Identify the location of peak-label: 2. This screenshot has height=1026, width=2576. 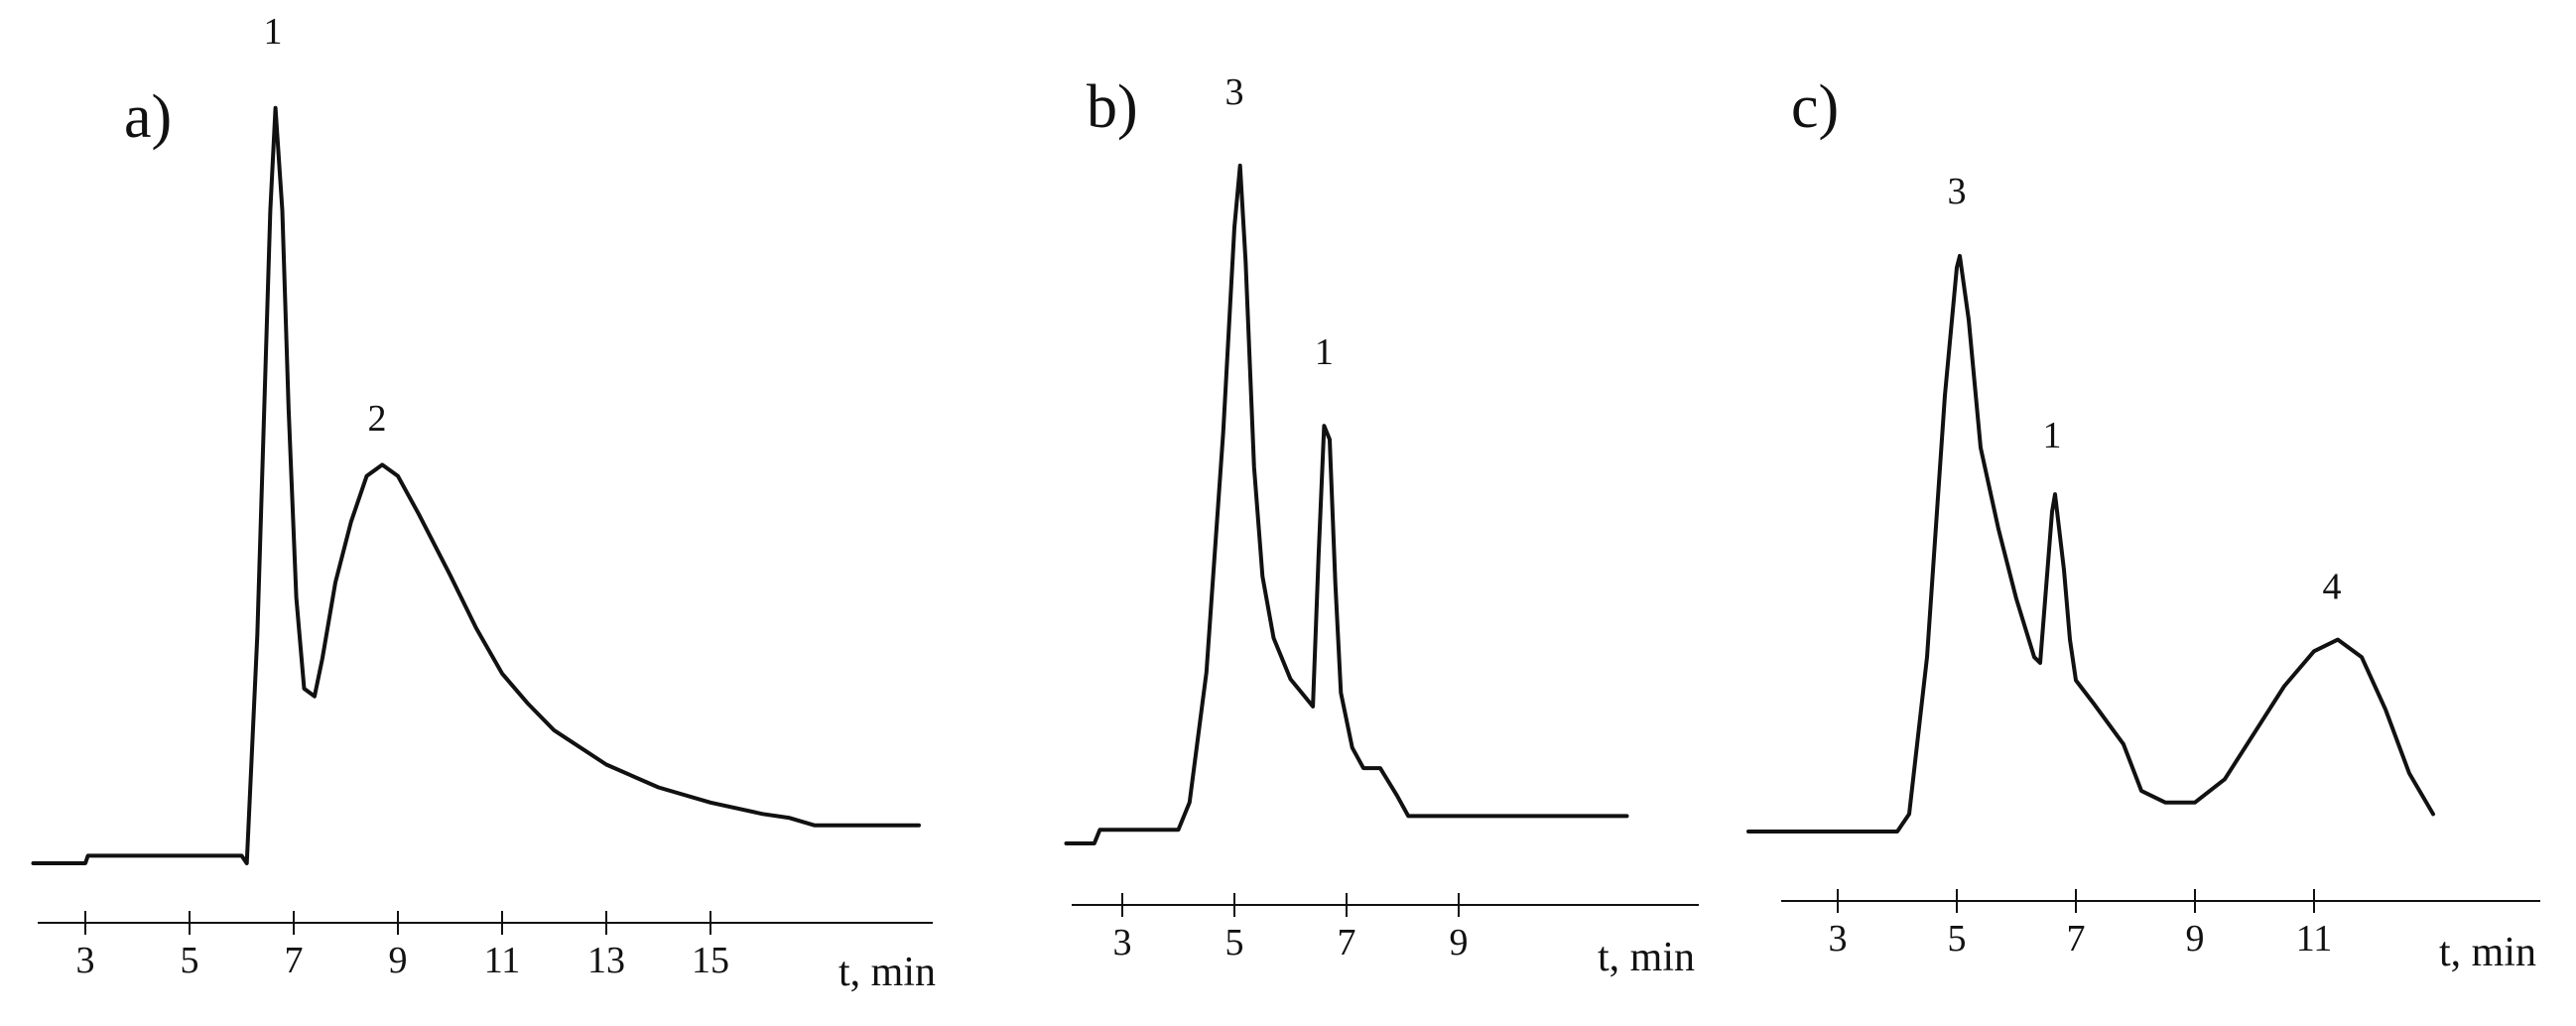
(378, 419).